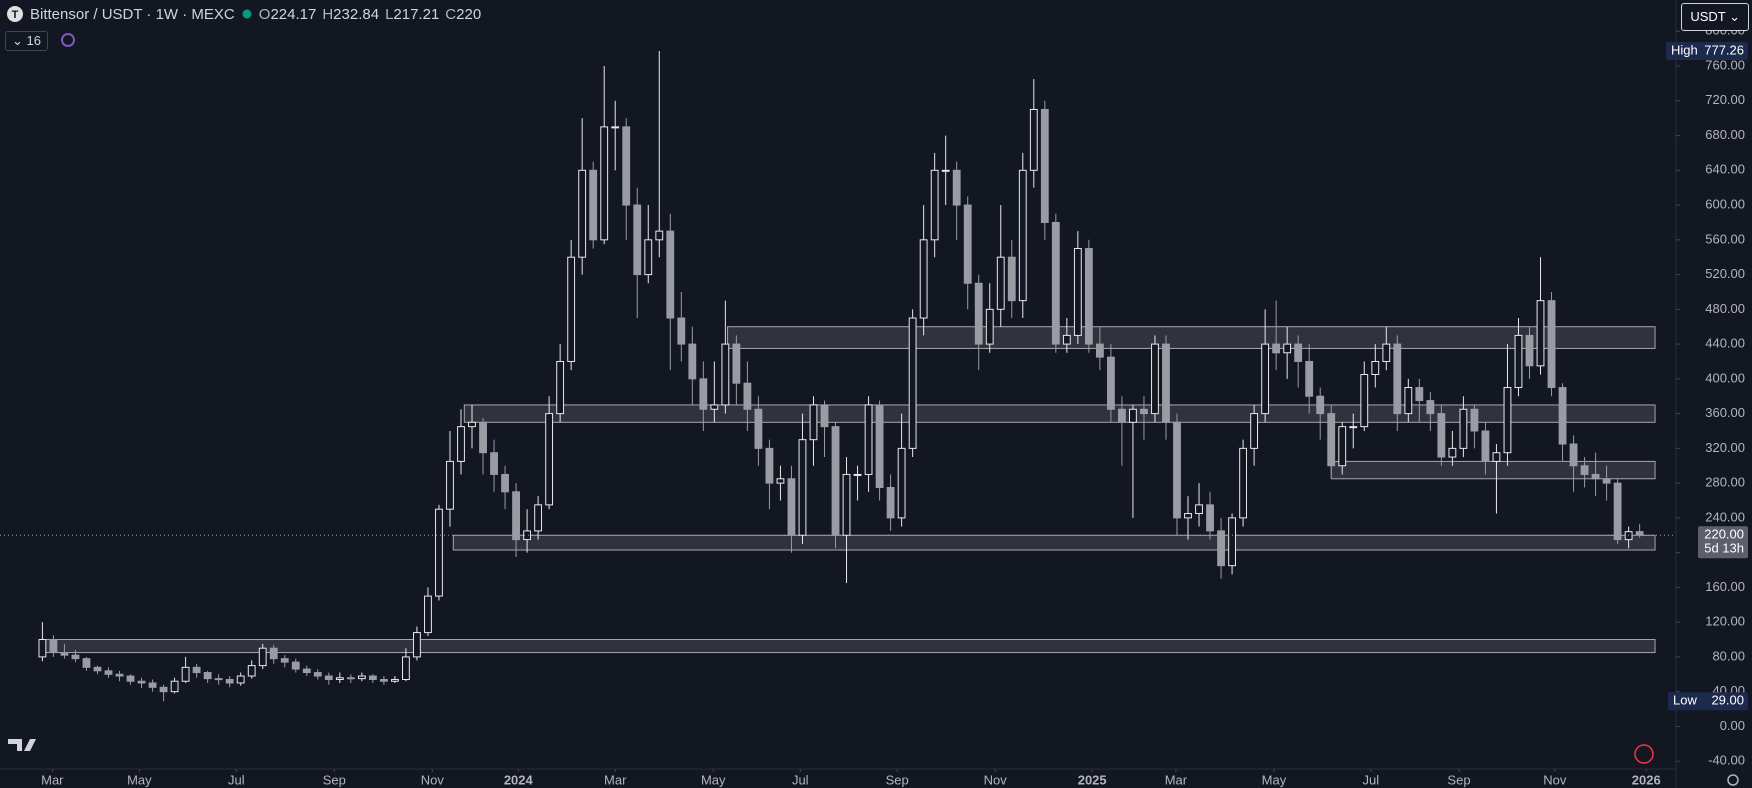  I want to click on y-tick-label: 560.00, so click(1725, 238).